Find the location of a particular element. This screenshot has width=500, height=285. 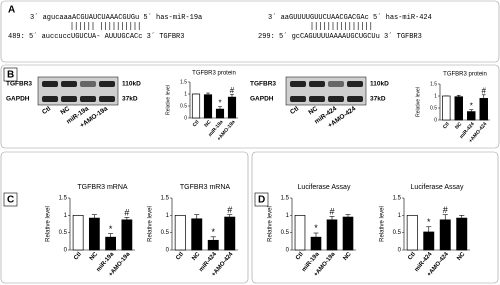

panel-label: D is located at coordinates (261, 200).